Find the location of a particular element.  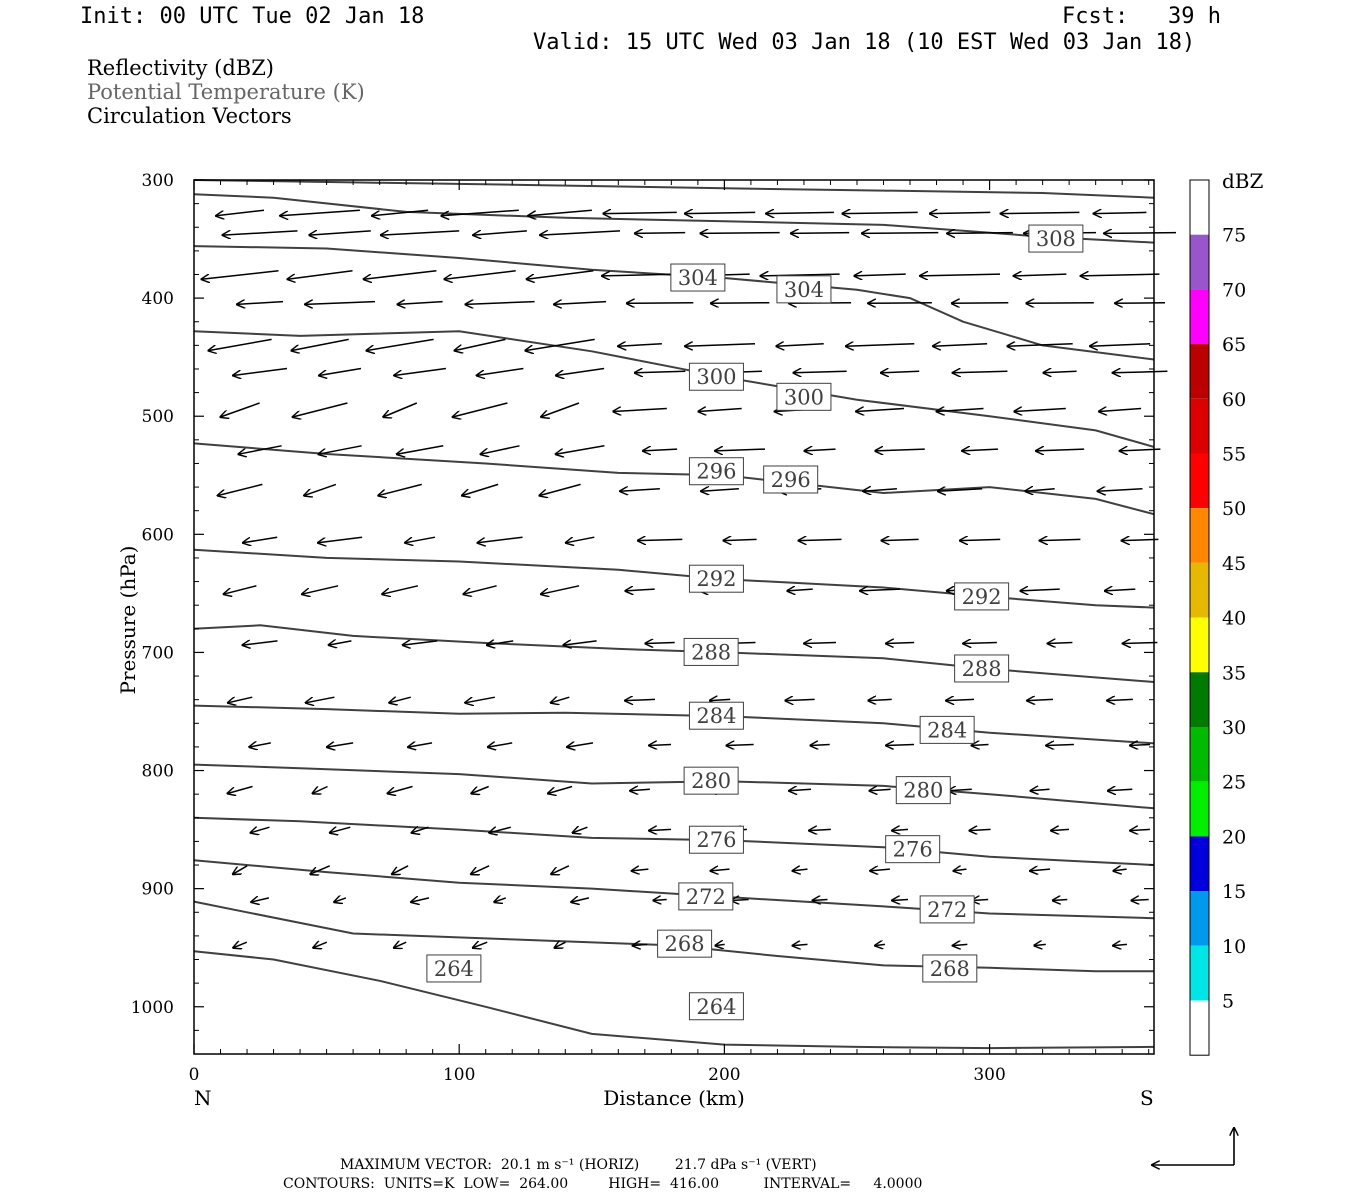

colorbar: 75 70 65 60 55 50 45 40 35 30 25 20 15 10 5 is located at coordinates (1217, 617).